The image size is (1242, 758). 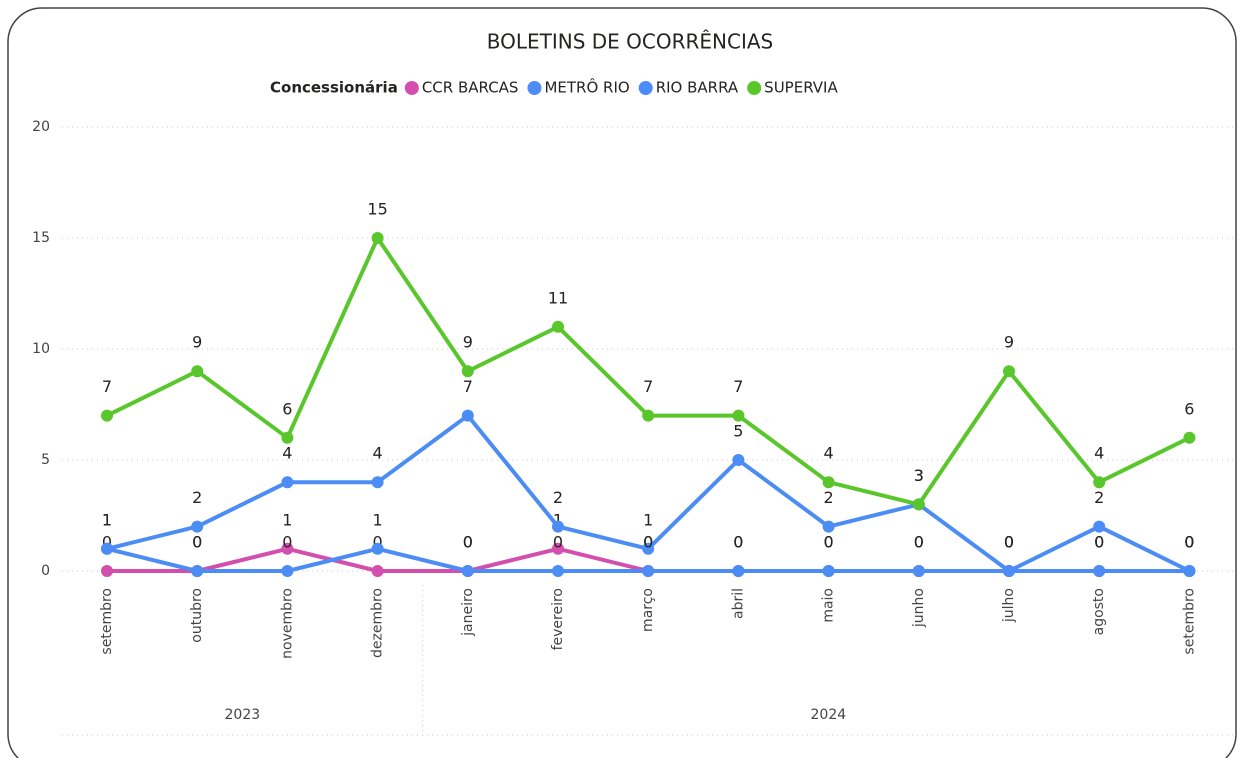 I want to click on data-label: 5, so click(x=738, y=431).